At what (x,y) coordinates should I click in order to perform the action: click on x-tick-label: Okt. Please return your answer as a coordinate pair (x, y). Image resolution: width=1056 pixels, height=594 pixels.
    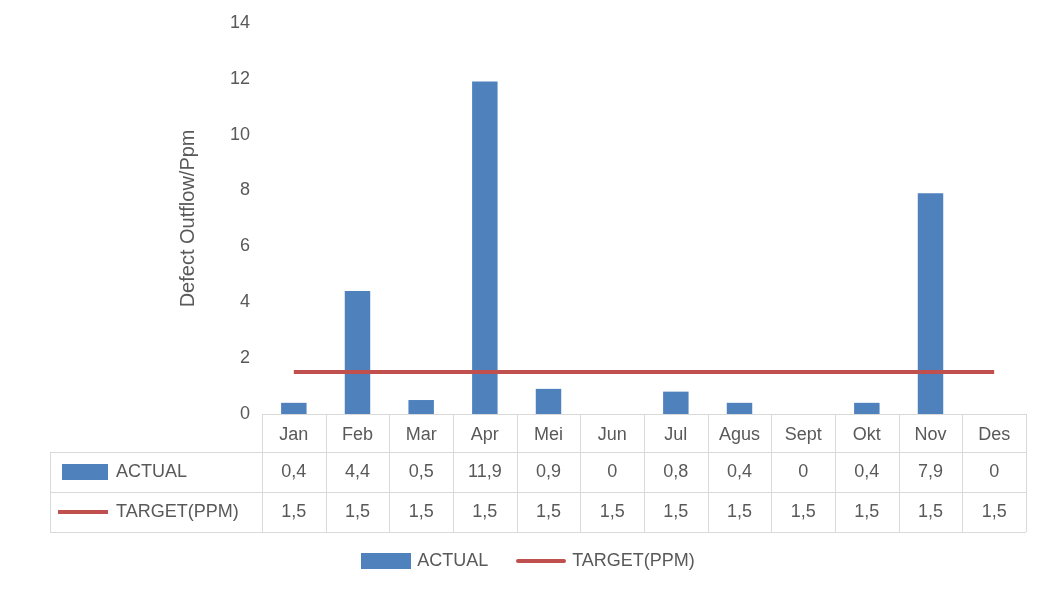
    Looking at the image, I should click on (866, 433).